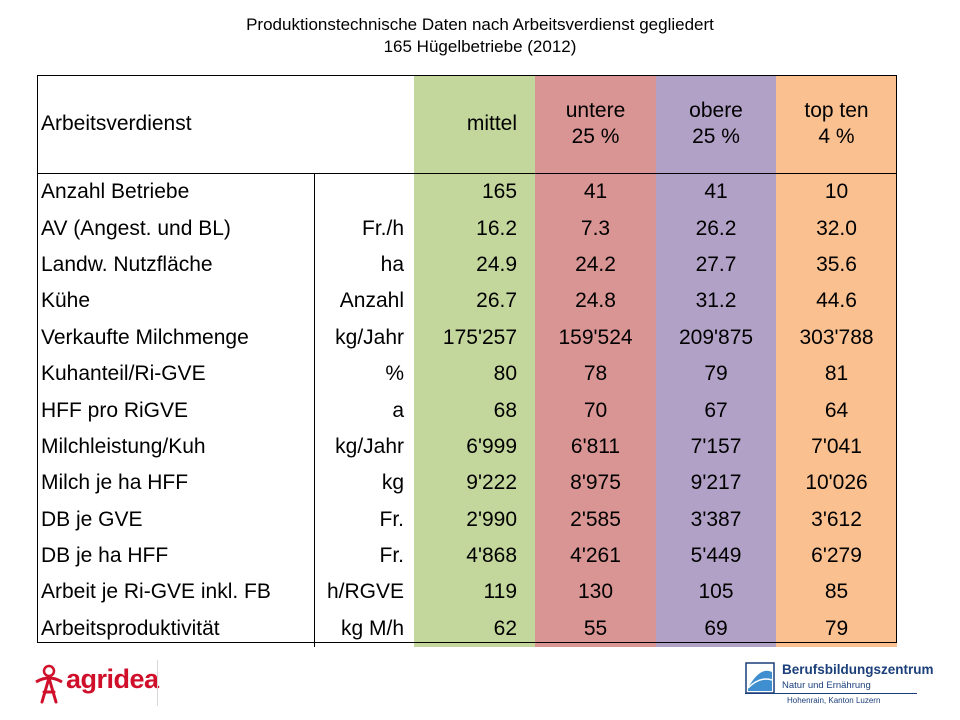 The width and height of the screenshot is (960, 720). What do you see at coordinates (130, 628) in the screenshot?
I see `row-label: Arbeitsproduktivität` at bounding box center [130, 628].